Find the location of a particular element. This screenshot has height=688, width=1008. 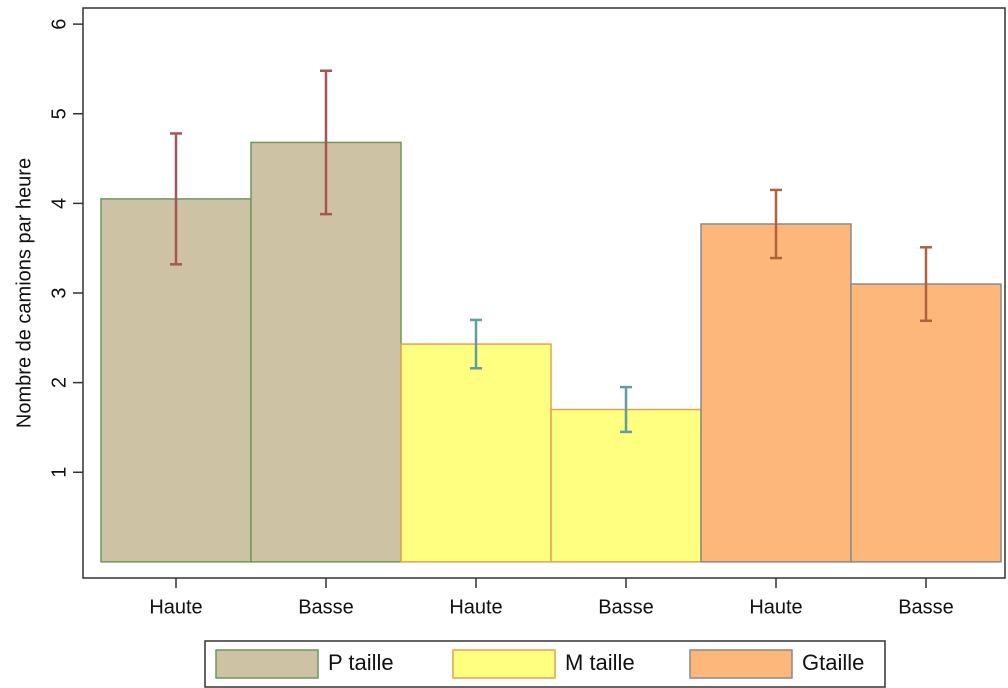

y-tick-label: 3 is located at coordinates (59, 292).